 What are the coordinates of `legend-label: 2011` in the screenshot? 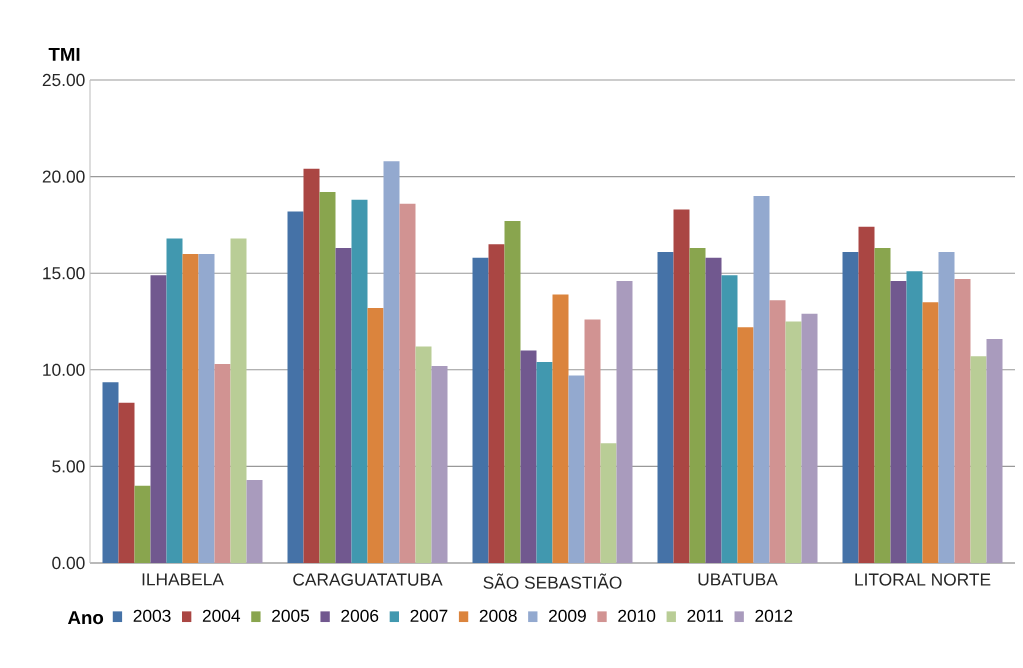 It's located at (705, 615).